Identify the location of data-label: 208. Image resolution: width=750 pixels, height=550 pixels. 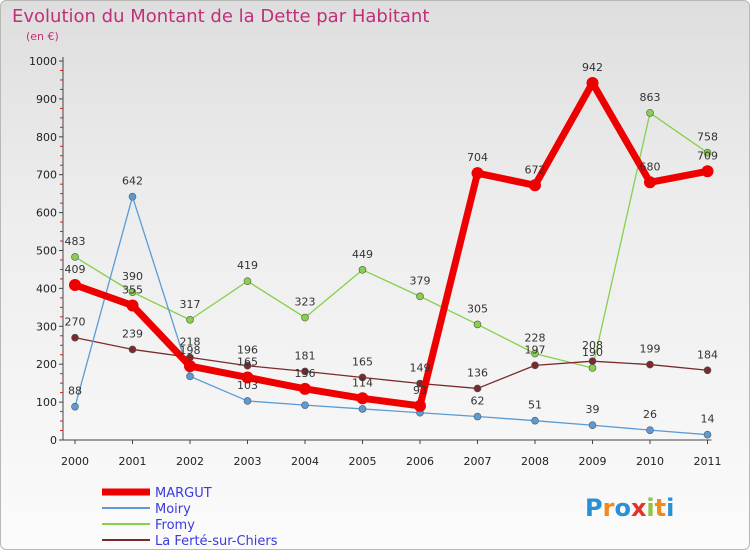
(592, 345).